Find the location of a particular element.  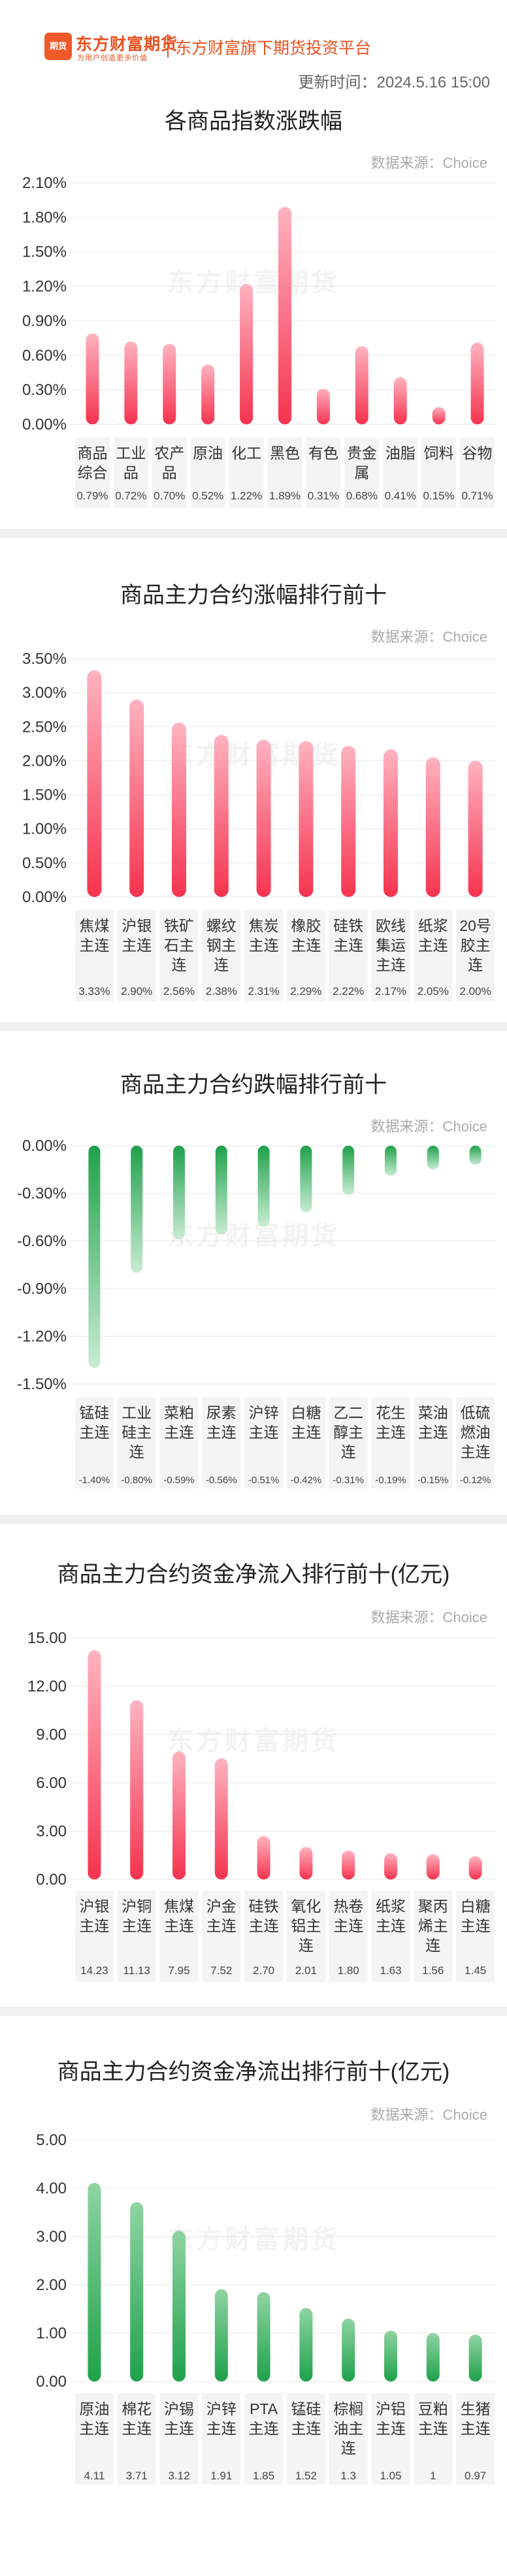

x-category-label: 花生 is located at coordinates (391, 1412).